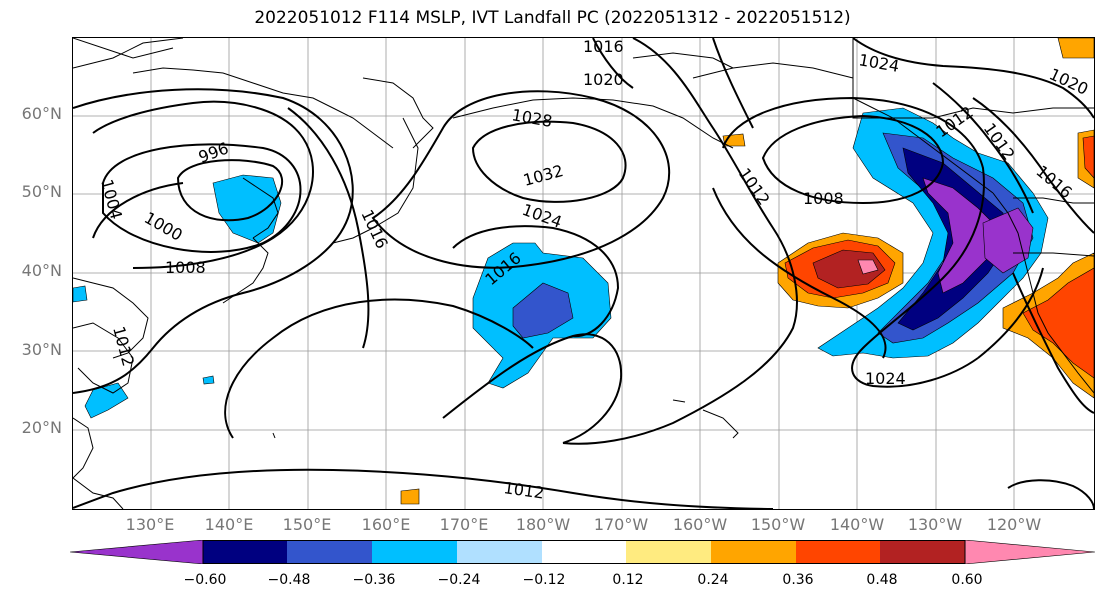  I want to click on colorbar-tick-label: 0.36, so click(798, 580).